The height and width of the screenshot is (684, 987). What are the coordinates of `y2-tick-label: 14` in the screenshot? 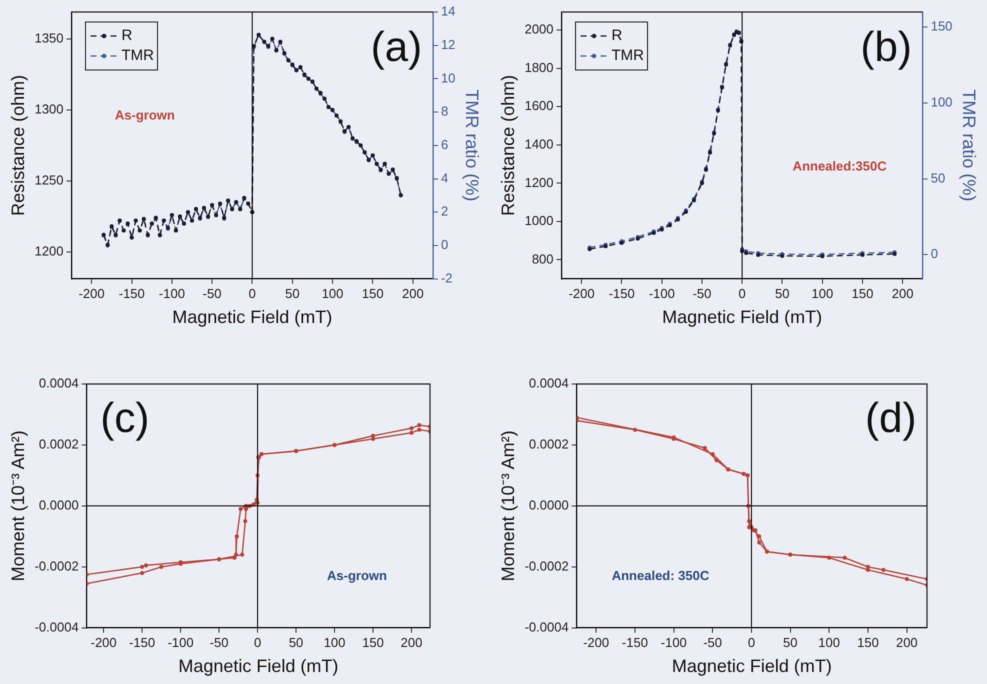 It's located at (448, 11).